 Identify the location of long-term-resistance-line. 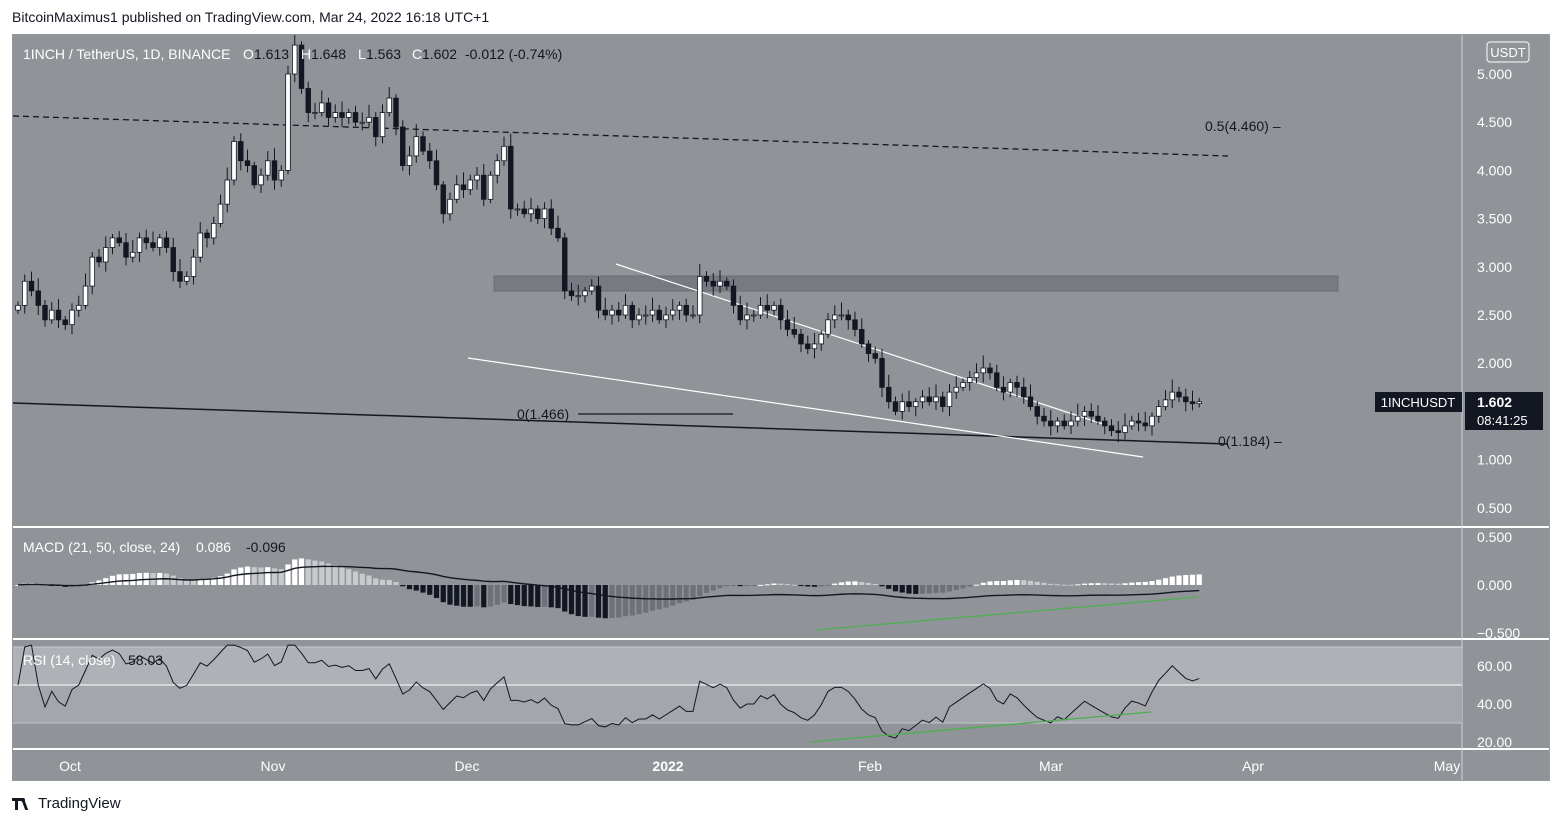
(621, 136).